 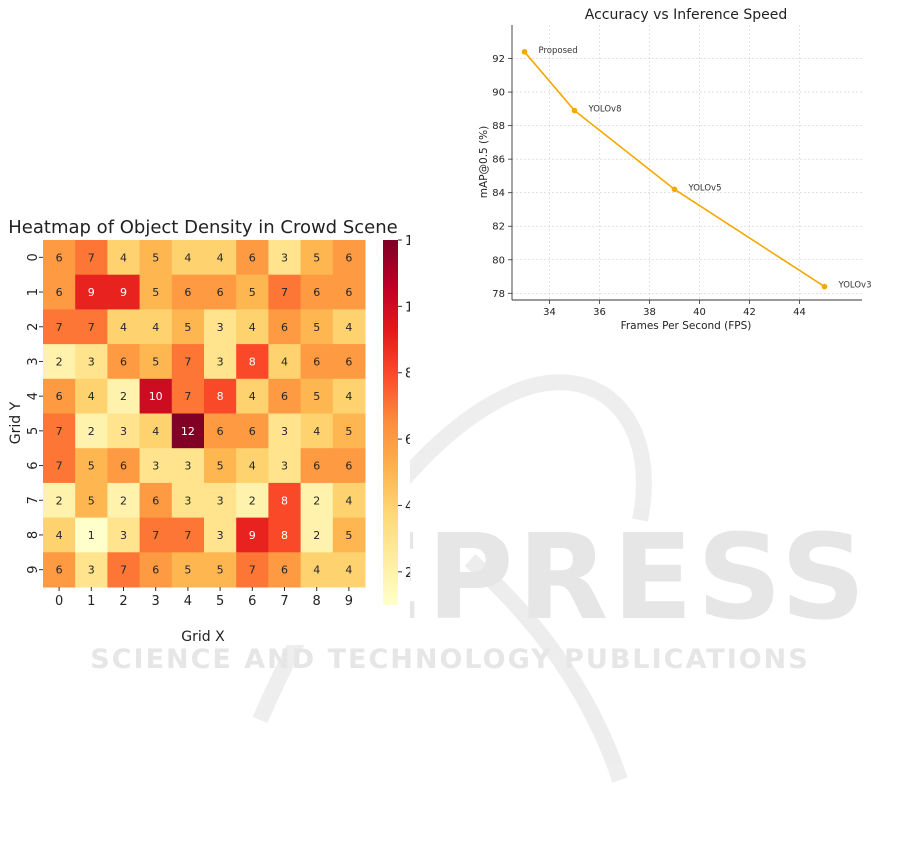 What do you see at coordinates (284, 601) in the screenshot?
I see `heatmap-x-tick-label: 7` at bounding box center [284, 601].